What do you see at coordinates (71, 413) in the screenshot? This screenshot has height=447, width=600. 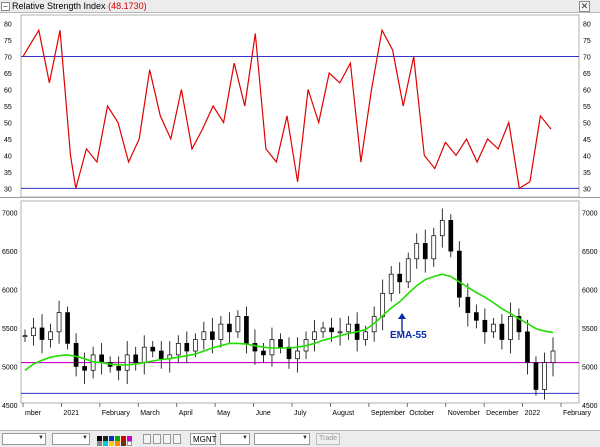 I see `x-axis-label: 2021` at bounding box center [71, 413].